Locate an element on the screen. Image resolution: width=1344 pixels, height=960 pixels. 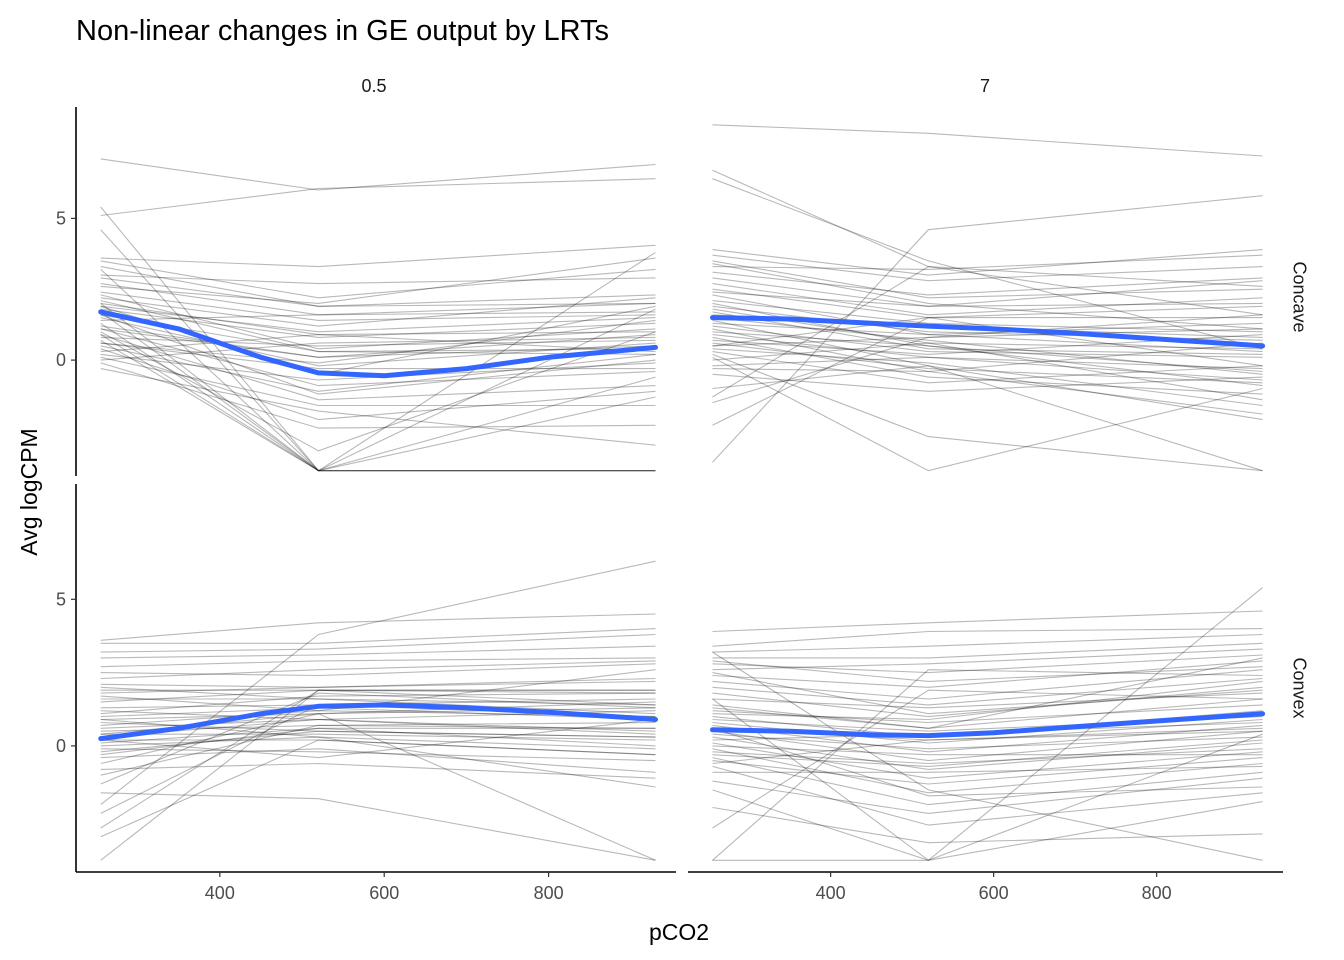
col-facet-label-0: 0.5 is located at coordinates (373, 86).